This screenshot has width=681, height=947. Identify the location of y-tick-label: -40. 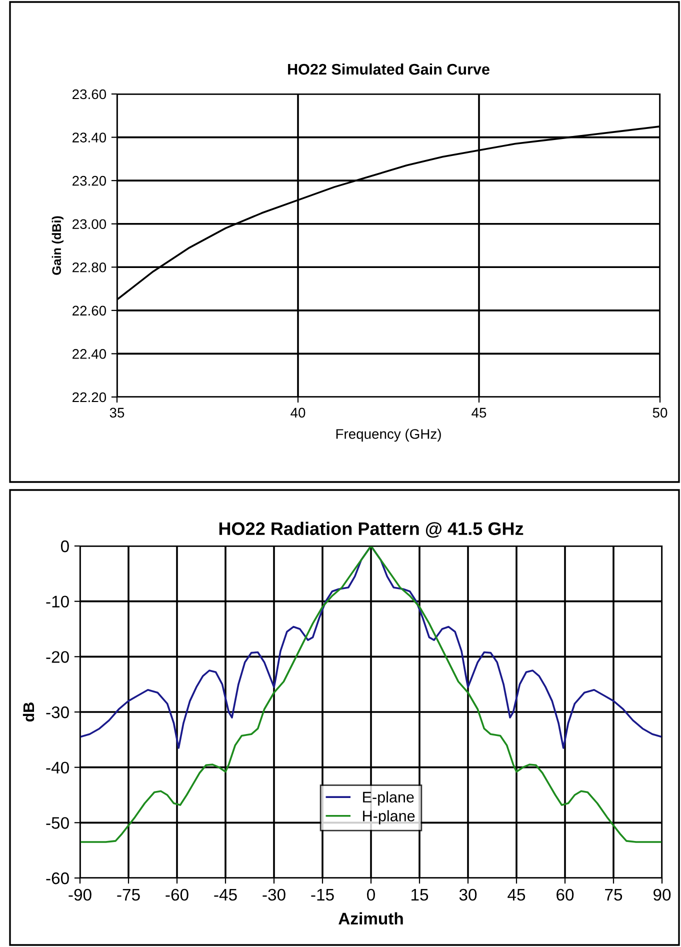
(57, 768).